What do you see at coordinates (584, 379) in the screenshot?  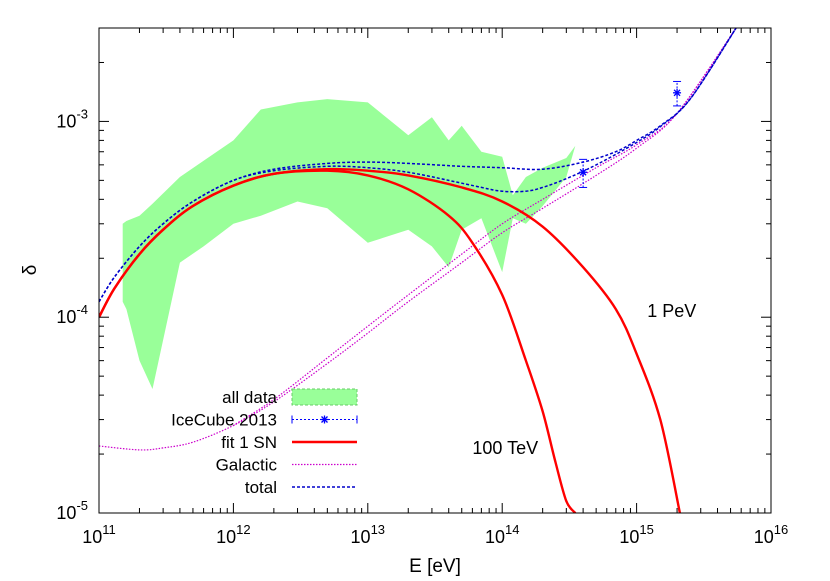 I see `annotation-layer: 1 PeV 100 TeV` at bounding box center [584, 379].